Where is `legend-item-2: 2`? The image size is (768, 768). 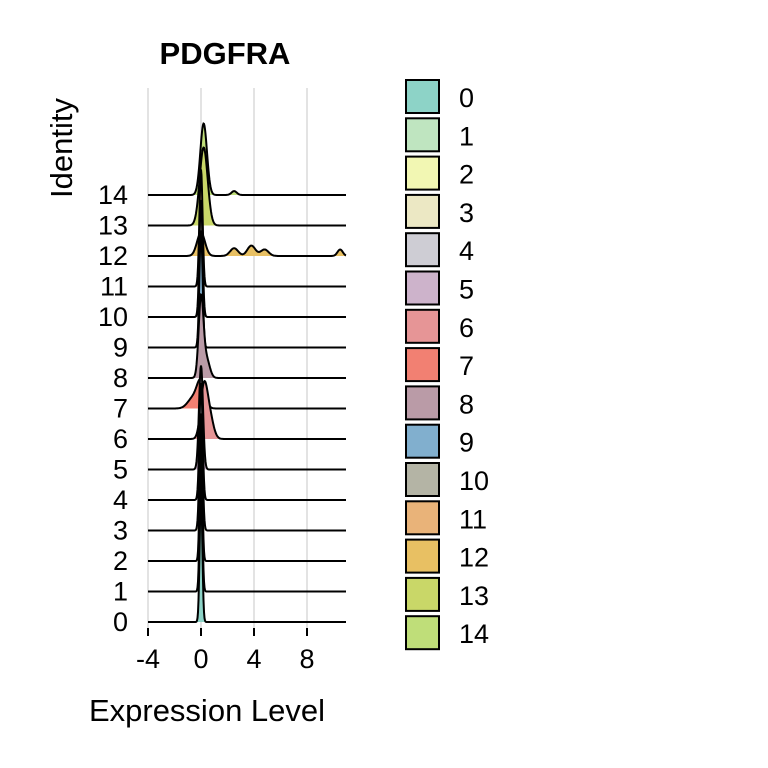
legend-item-2: 2 is located at coordinates (439, 173).